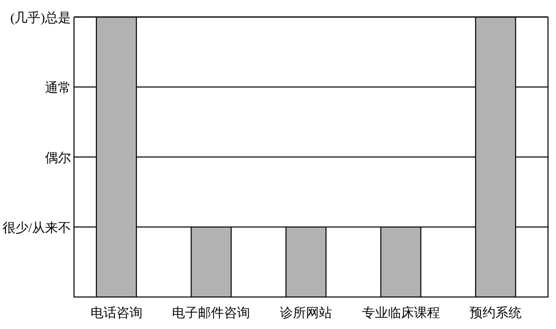 This screenshot has height=329, width=556. I want to click on ref-line-label: 偶尔, so click(58, 157).